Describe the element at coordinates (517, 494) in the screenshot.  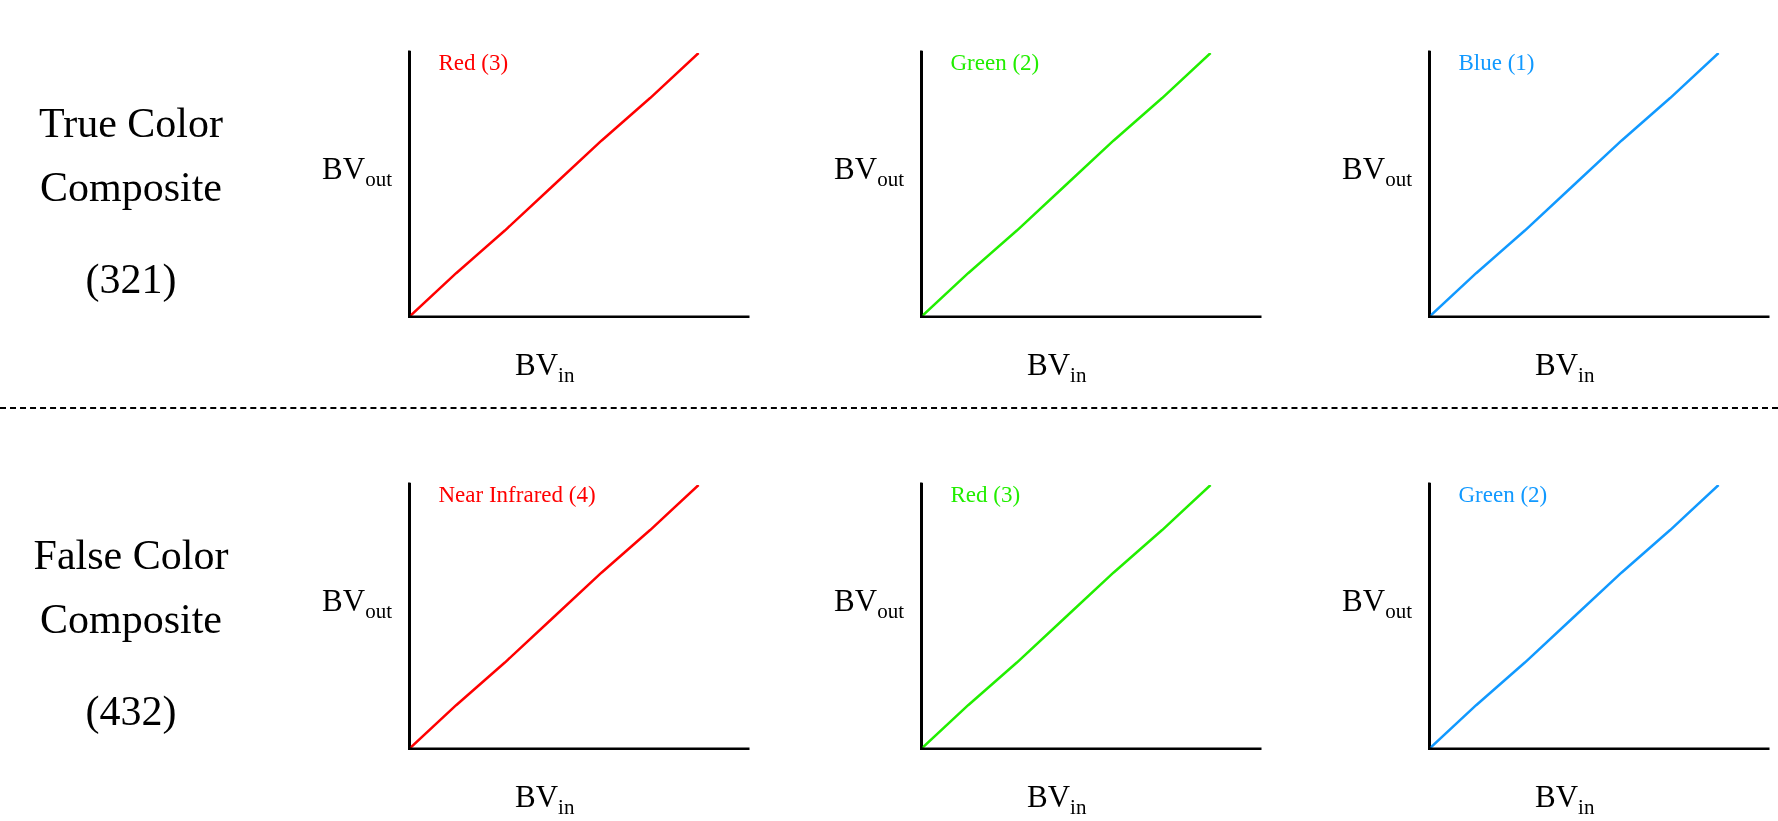
I see `text: Near Infrared (4)` at that location.